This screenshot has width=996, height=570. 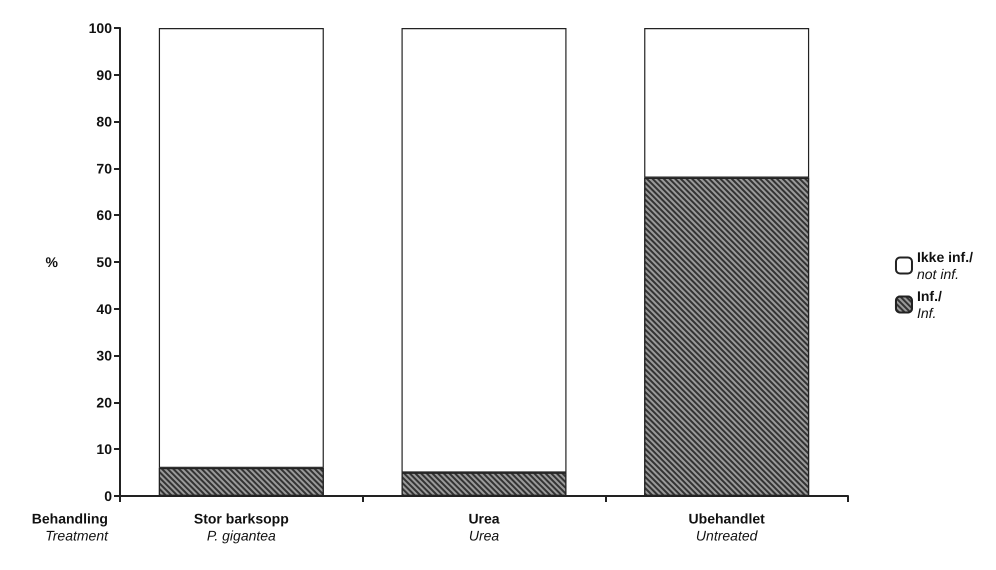 What do you see at coordinates (241, 527) in the screenshot?
I see `x-tick-label: Stor barksopp P. gigantea` at bounding box center [241, 527].